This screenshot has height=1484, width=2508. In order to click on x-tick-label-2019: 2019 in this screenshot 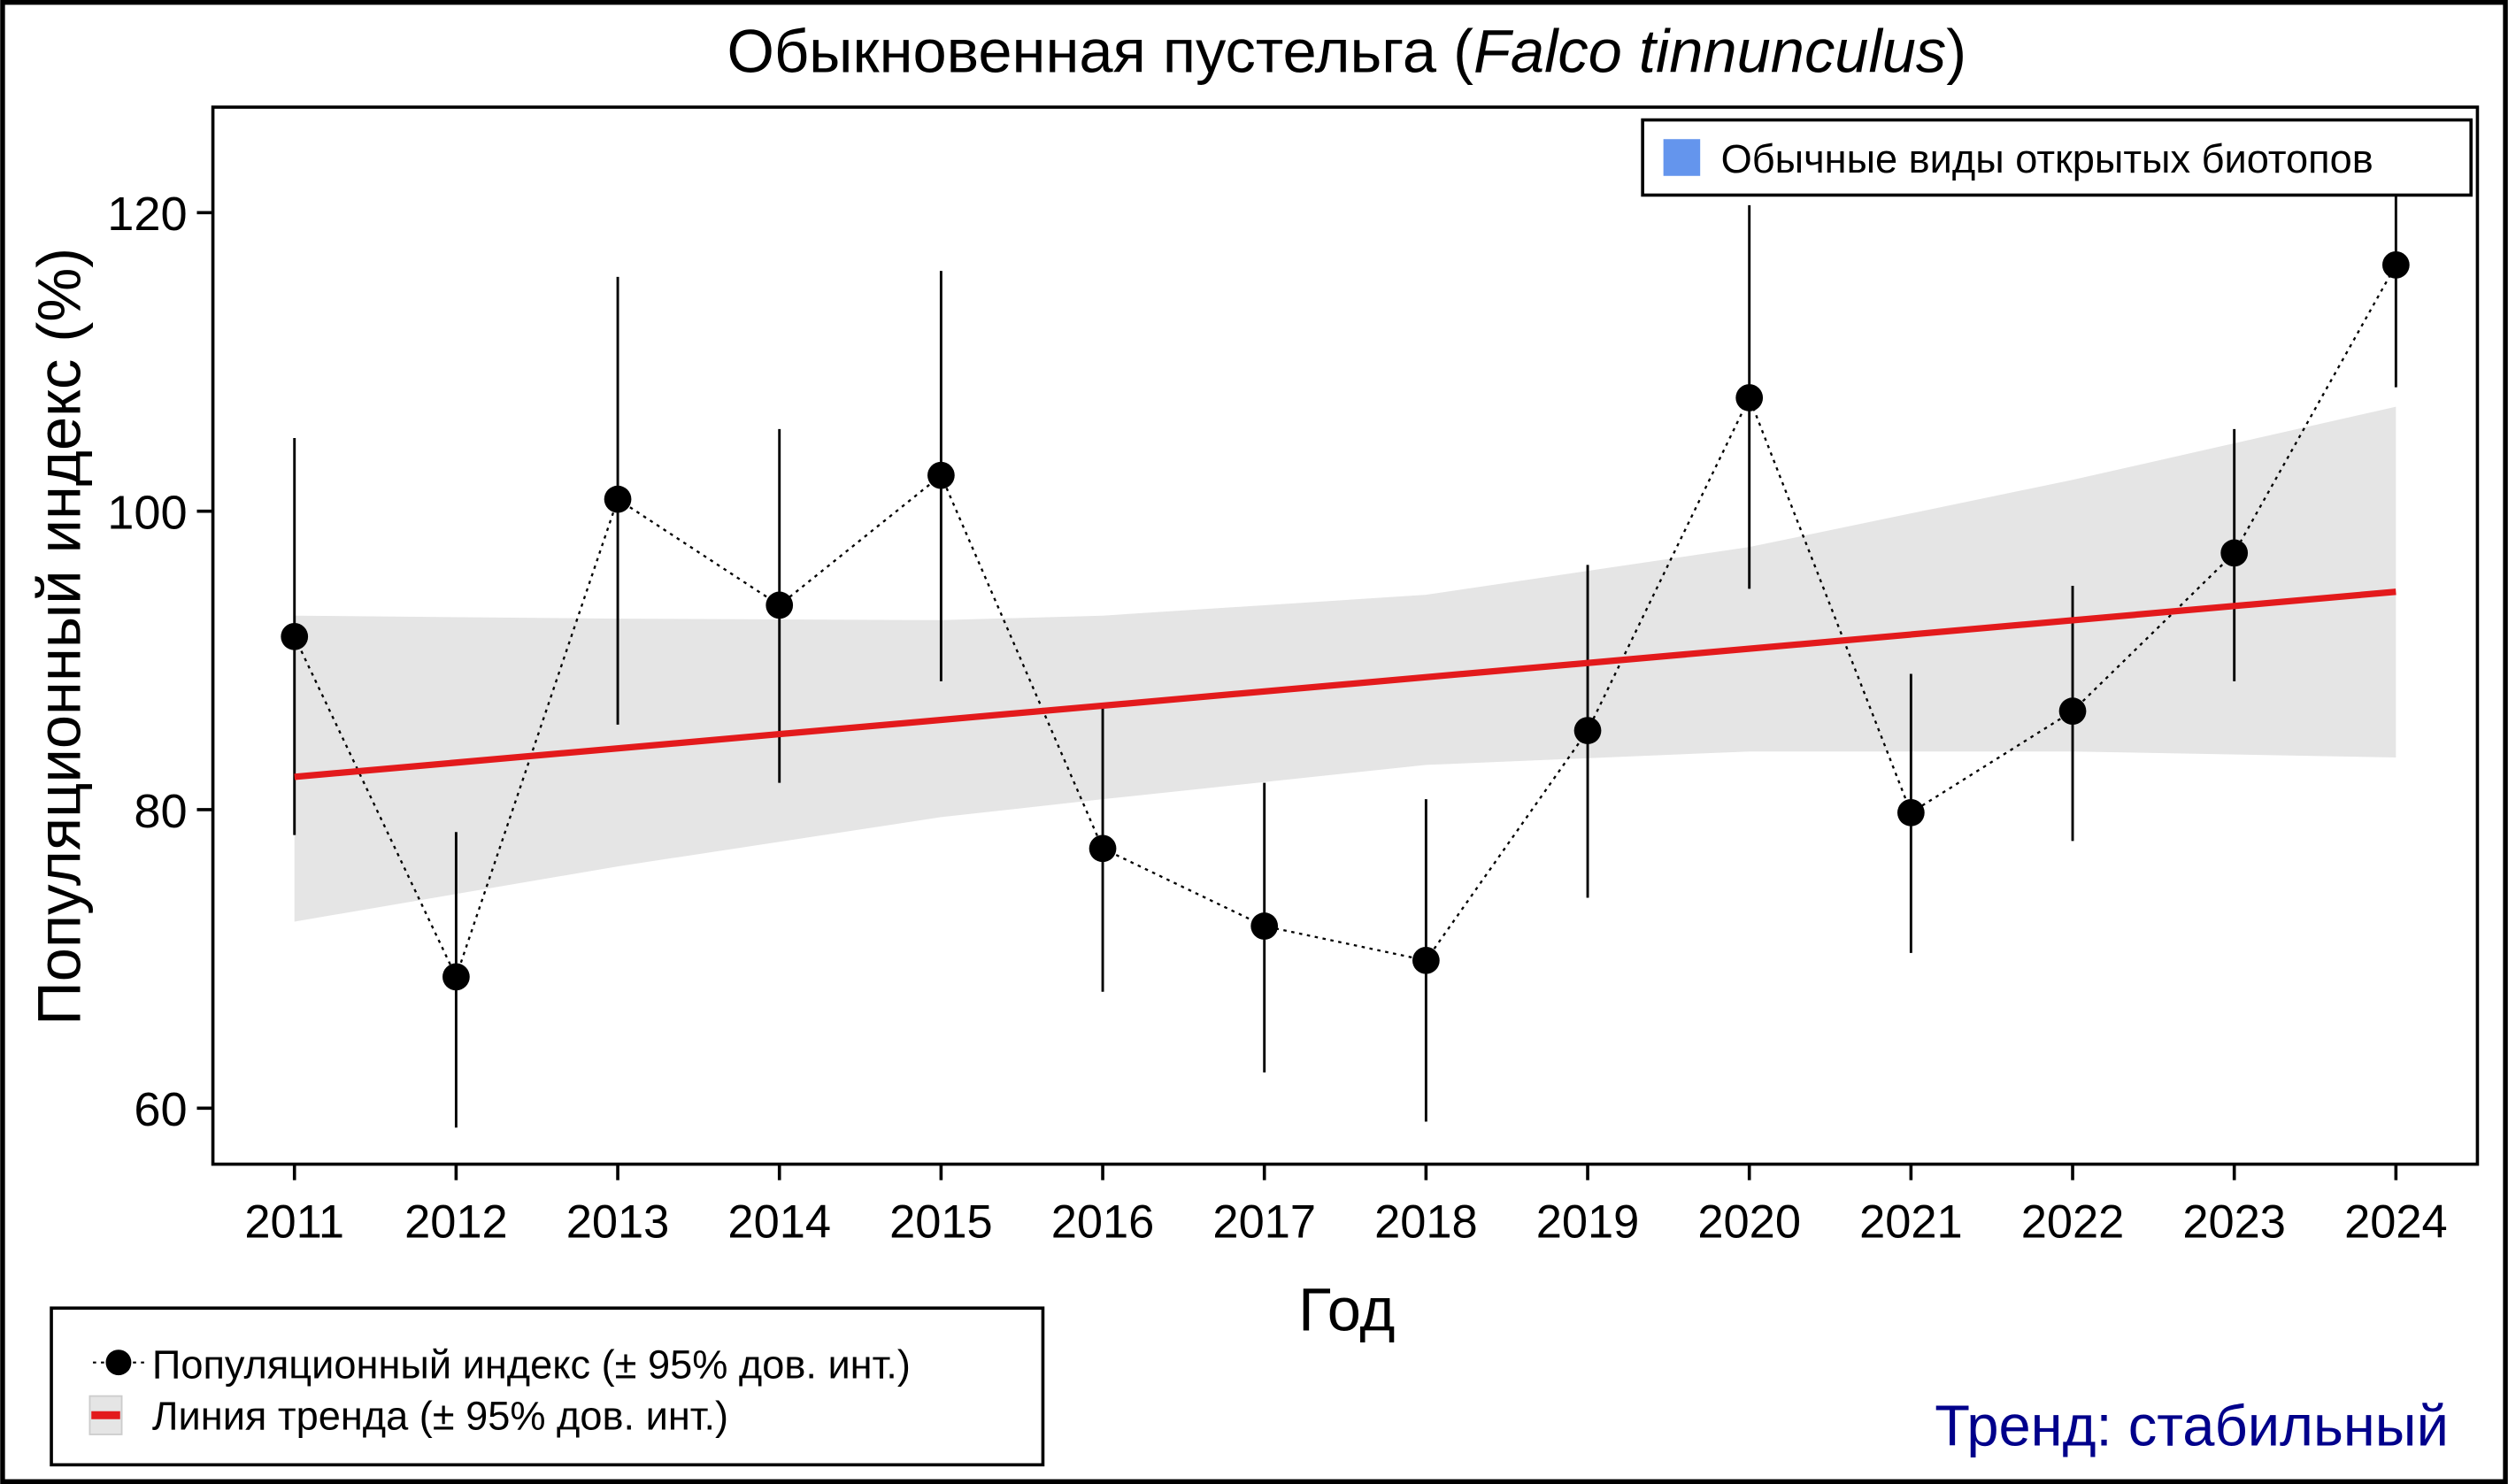, I will do `click(1588, 1223)`.